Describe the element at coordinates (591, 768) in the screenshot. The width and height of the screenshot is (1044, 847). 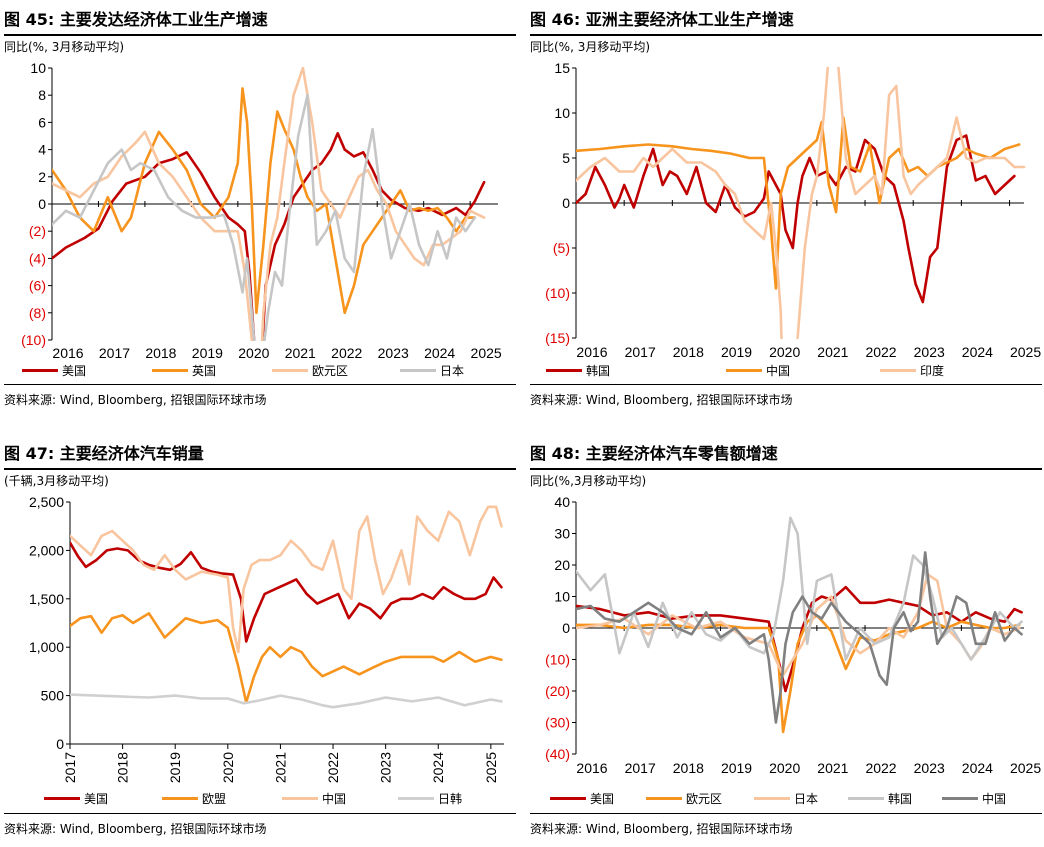
I see `x-tick-label: 2016` at that location.